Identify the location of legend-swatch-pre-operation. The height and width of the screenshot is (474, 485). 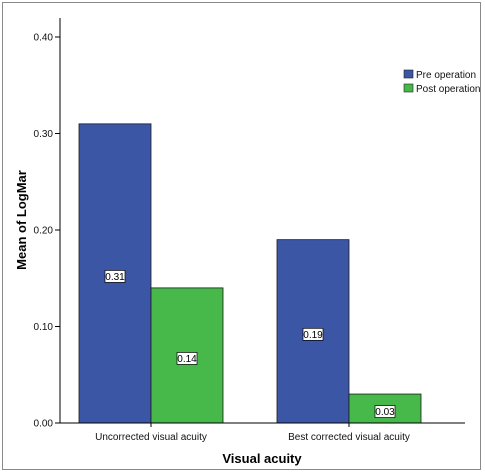
(408, 74).